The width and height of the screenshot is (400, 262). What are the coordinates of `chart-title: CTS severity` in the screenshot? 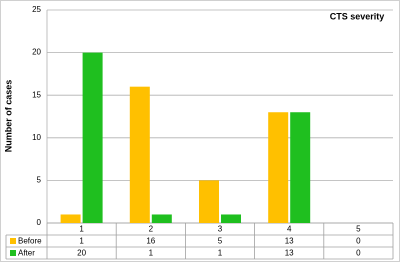 It's located at (357, 16).